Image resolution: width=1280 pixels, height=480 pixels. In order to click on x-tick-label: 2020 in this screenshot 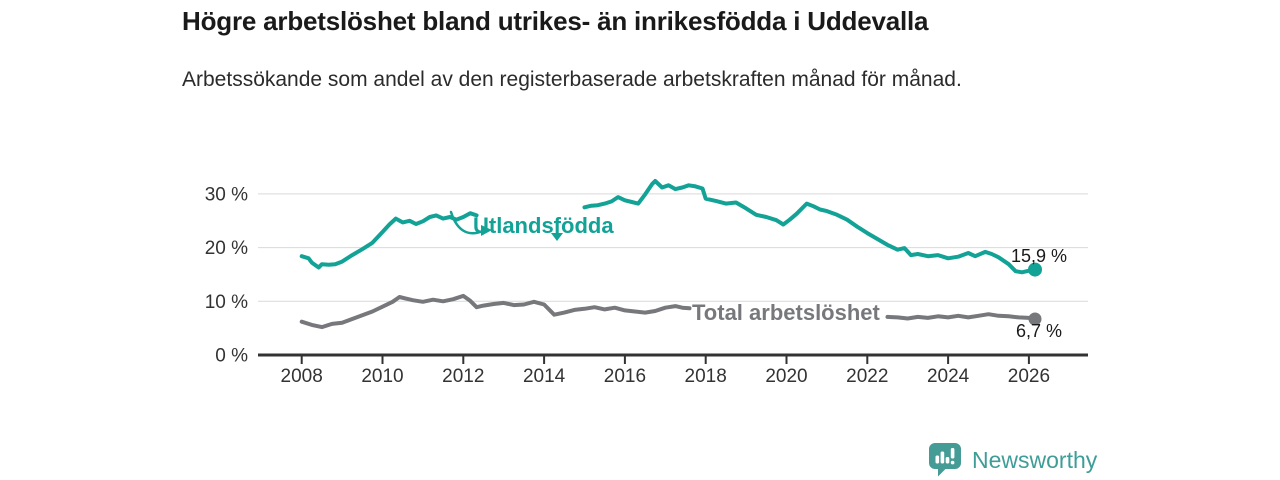, I will do `click(786, 376)`.